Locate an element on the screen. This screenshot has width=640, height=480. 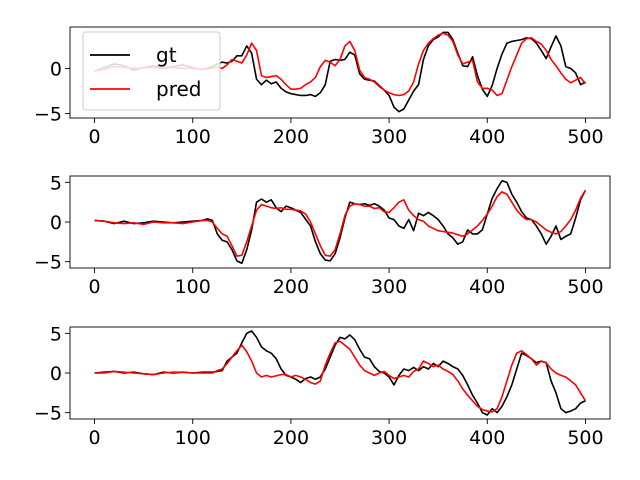
legend-box is located at coordinates (151, 71).